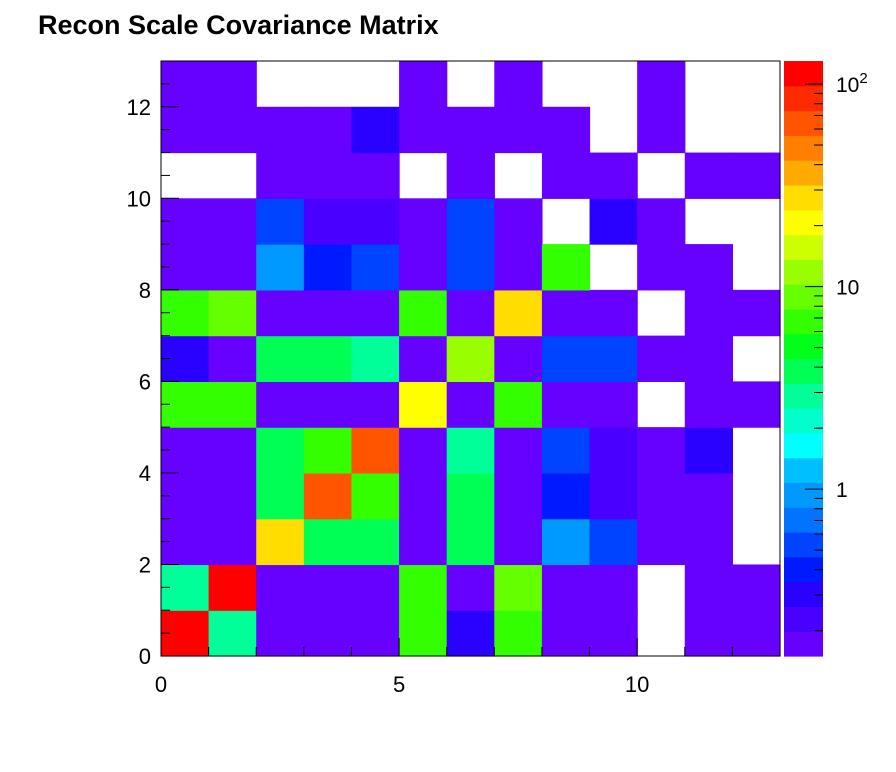 The image size is (896, 772). What do you see at coordinates (842, 490) in the screenshot?
I see `palette-tick-label: 1` at bounding box center [842, 490].